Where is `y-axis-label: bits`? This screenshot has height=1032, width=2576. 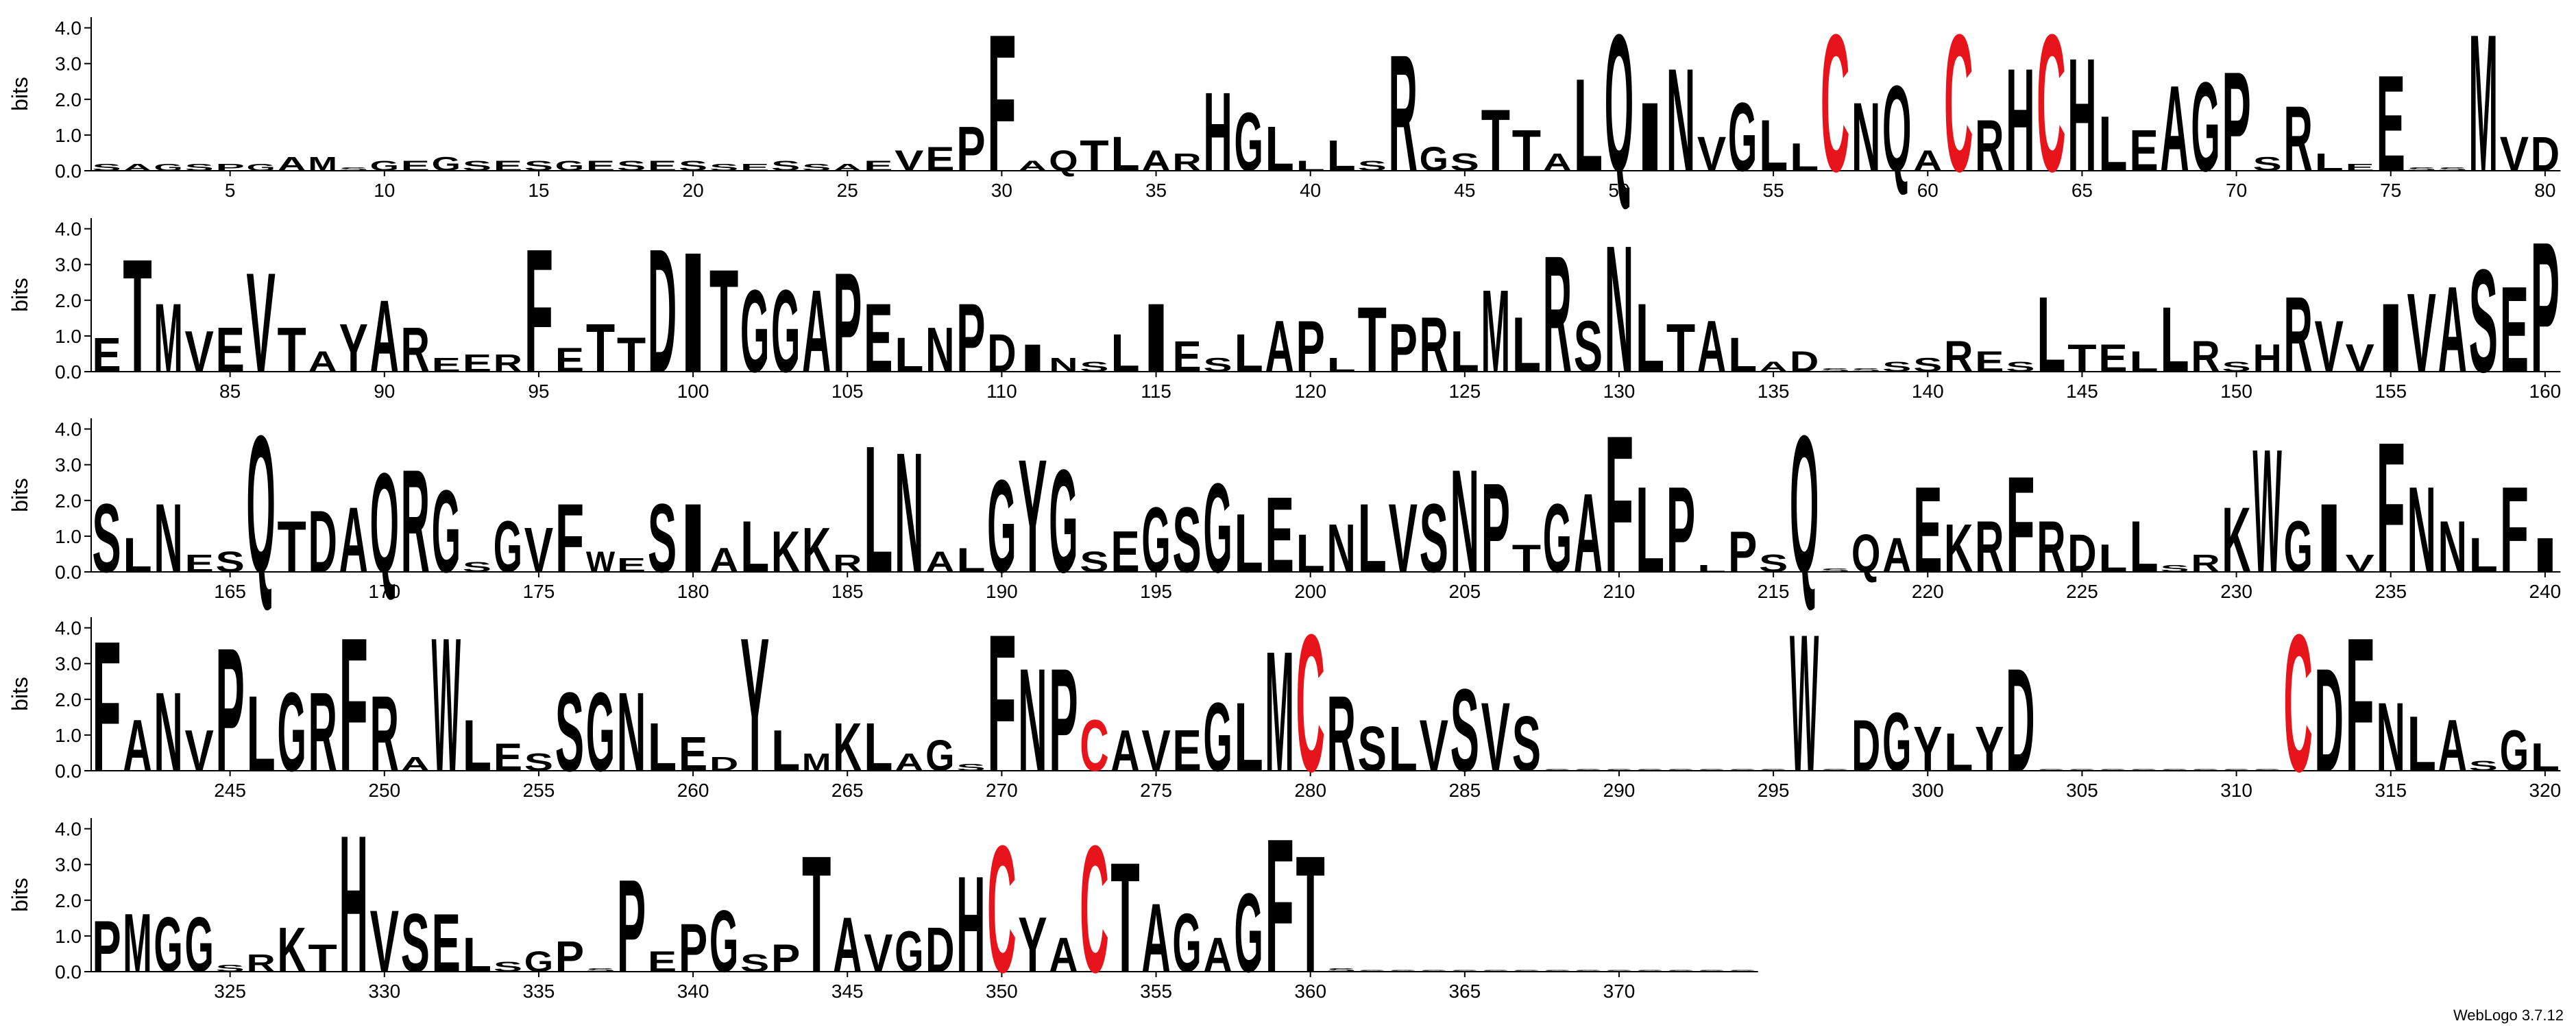 y-axis-label: bits is located at coordinates (20, 694).